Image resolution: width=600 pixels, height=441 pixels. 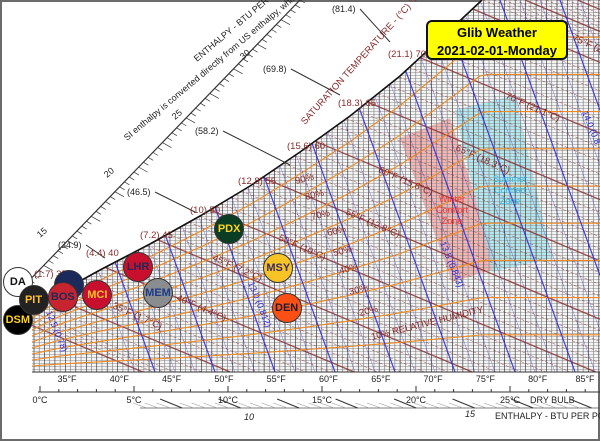 I want to click on city-marker-den: DEN, so click(x=286, y=308).